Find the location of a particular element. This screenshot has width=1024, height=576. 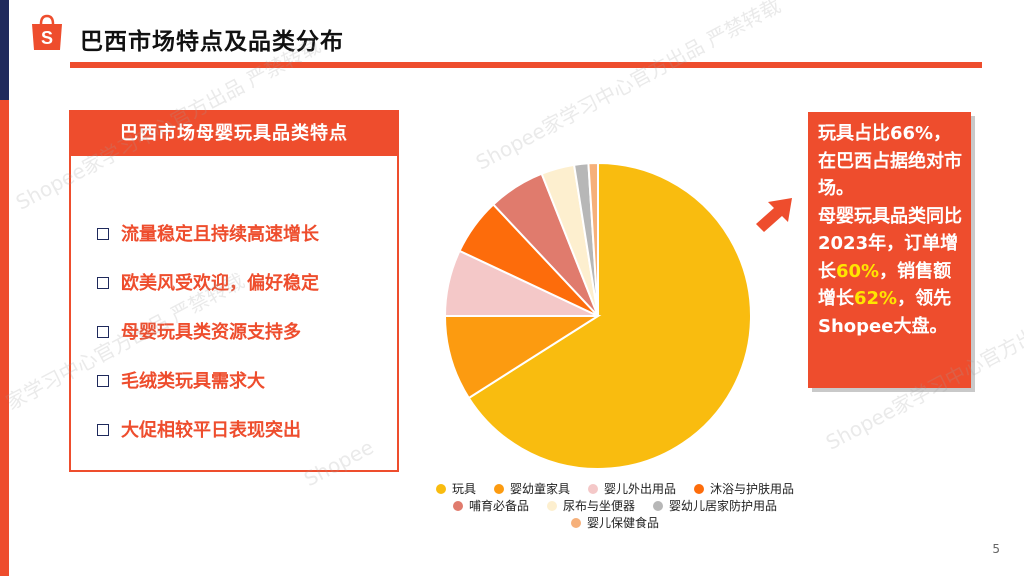

left-stripe-orange is located at coordinates (4, 338).